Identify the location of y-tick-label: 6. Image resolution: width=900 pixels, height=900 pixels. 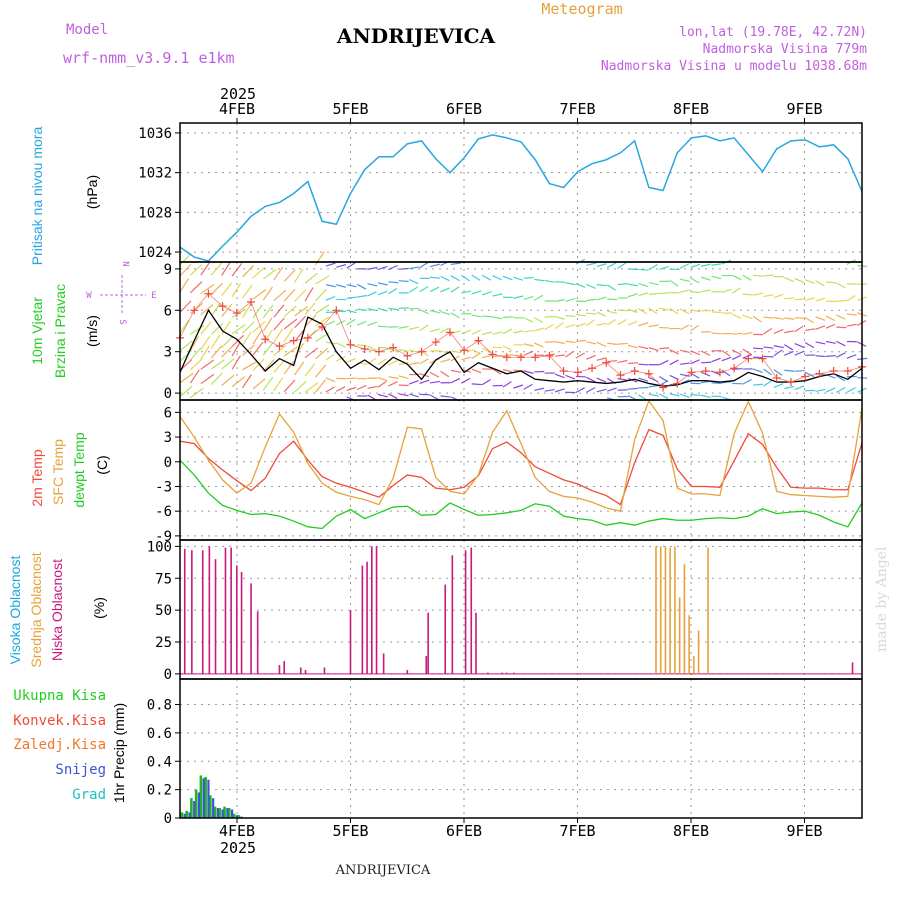
(168, 413).